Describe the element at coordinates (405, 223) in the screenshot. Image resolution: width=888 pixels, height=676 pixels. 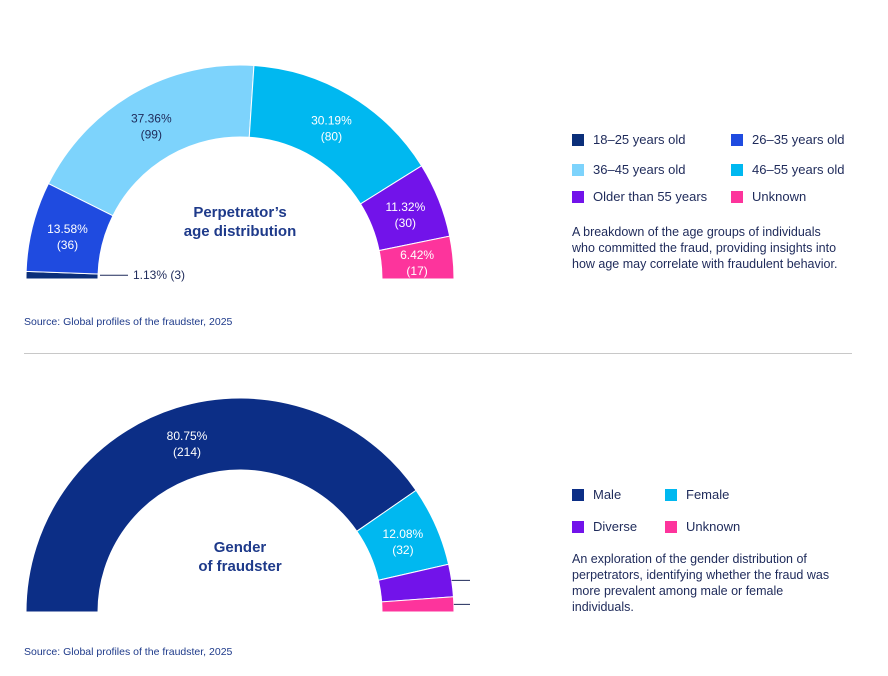
I see `data-label-count-older-than-55-years: (30)` at that location.